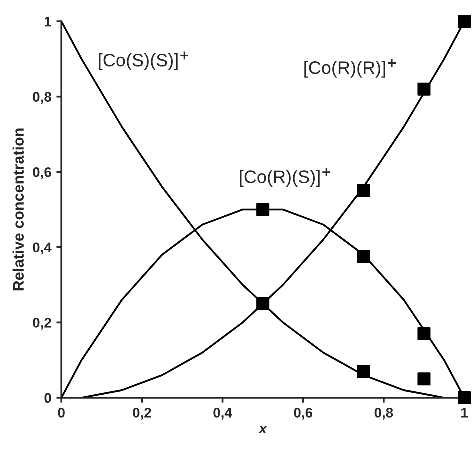 The width and height of the screenshot is (474, 459). Describe the element at coordinates (18, 209) in the screenshot. I see `y-axis-title: Relative concentration` at that location.